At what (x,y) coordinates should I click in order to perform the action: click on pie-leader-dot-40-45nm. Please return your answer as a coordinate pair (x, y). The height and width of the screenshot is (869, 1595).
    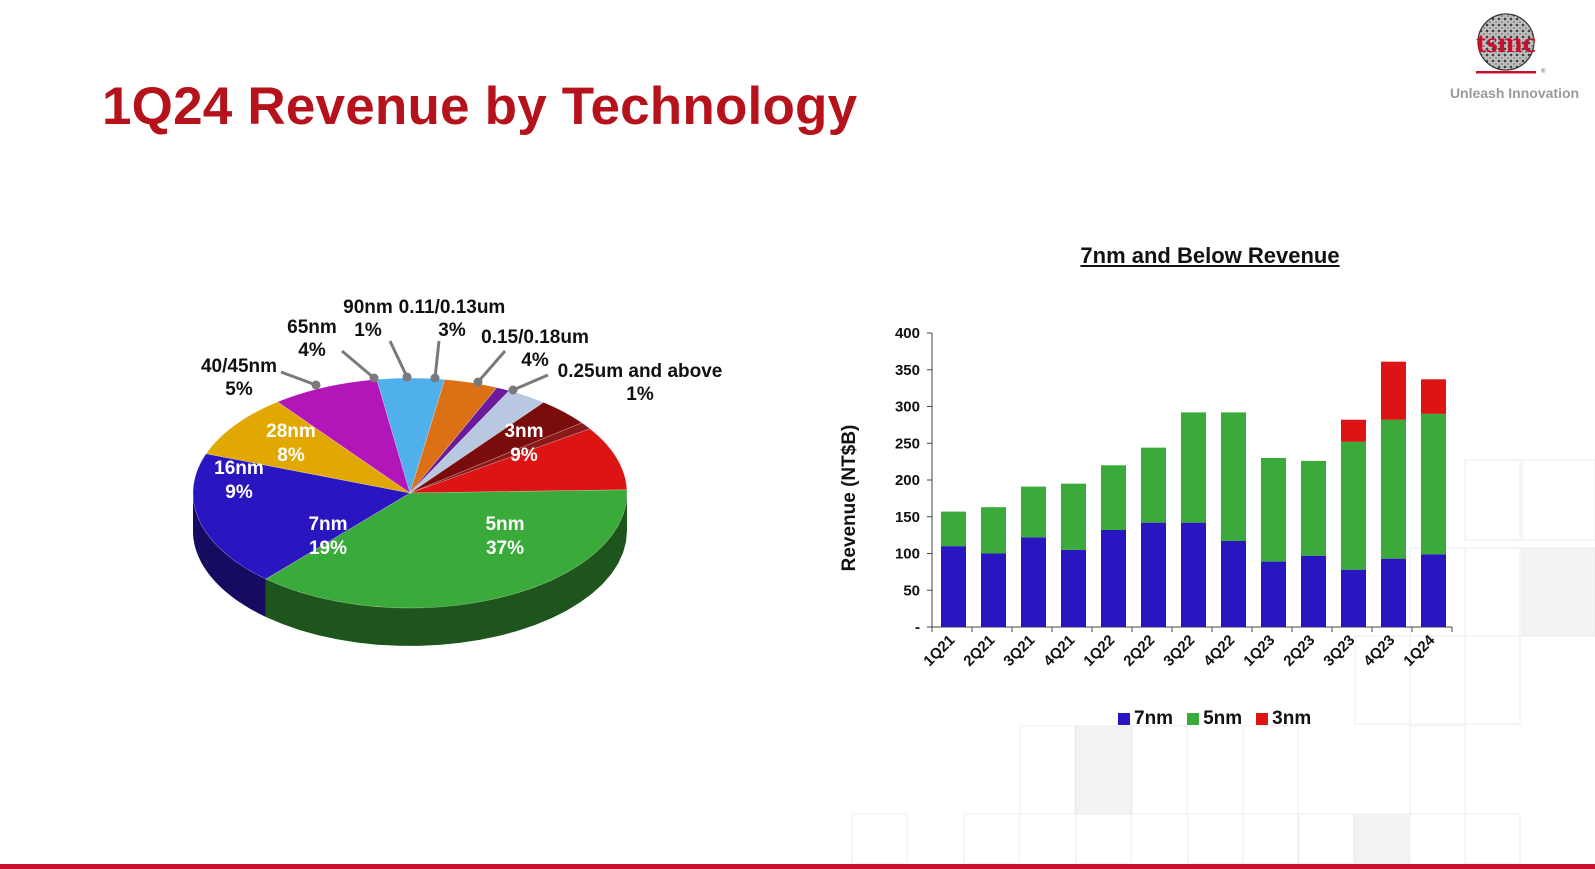
    Looking at the image, I should click on (316, 385).